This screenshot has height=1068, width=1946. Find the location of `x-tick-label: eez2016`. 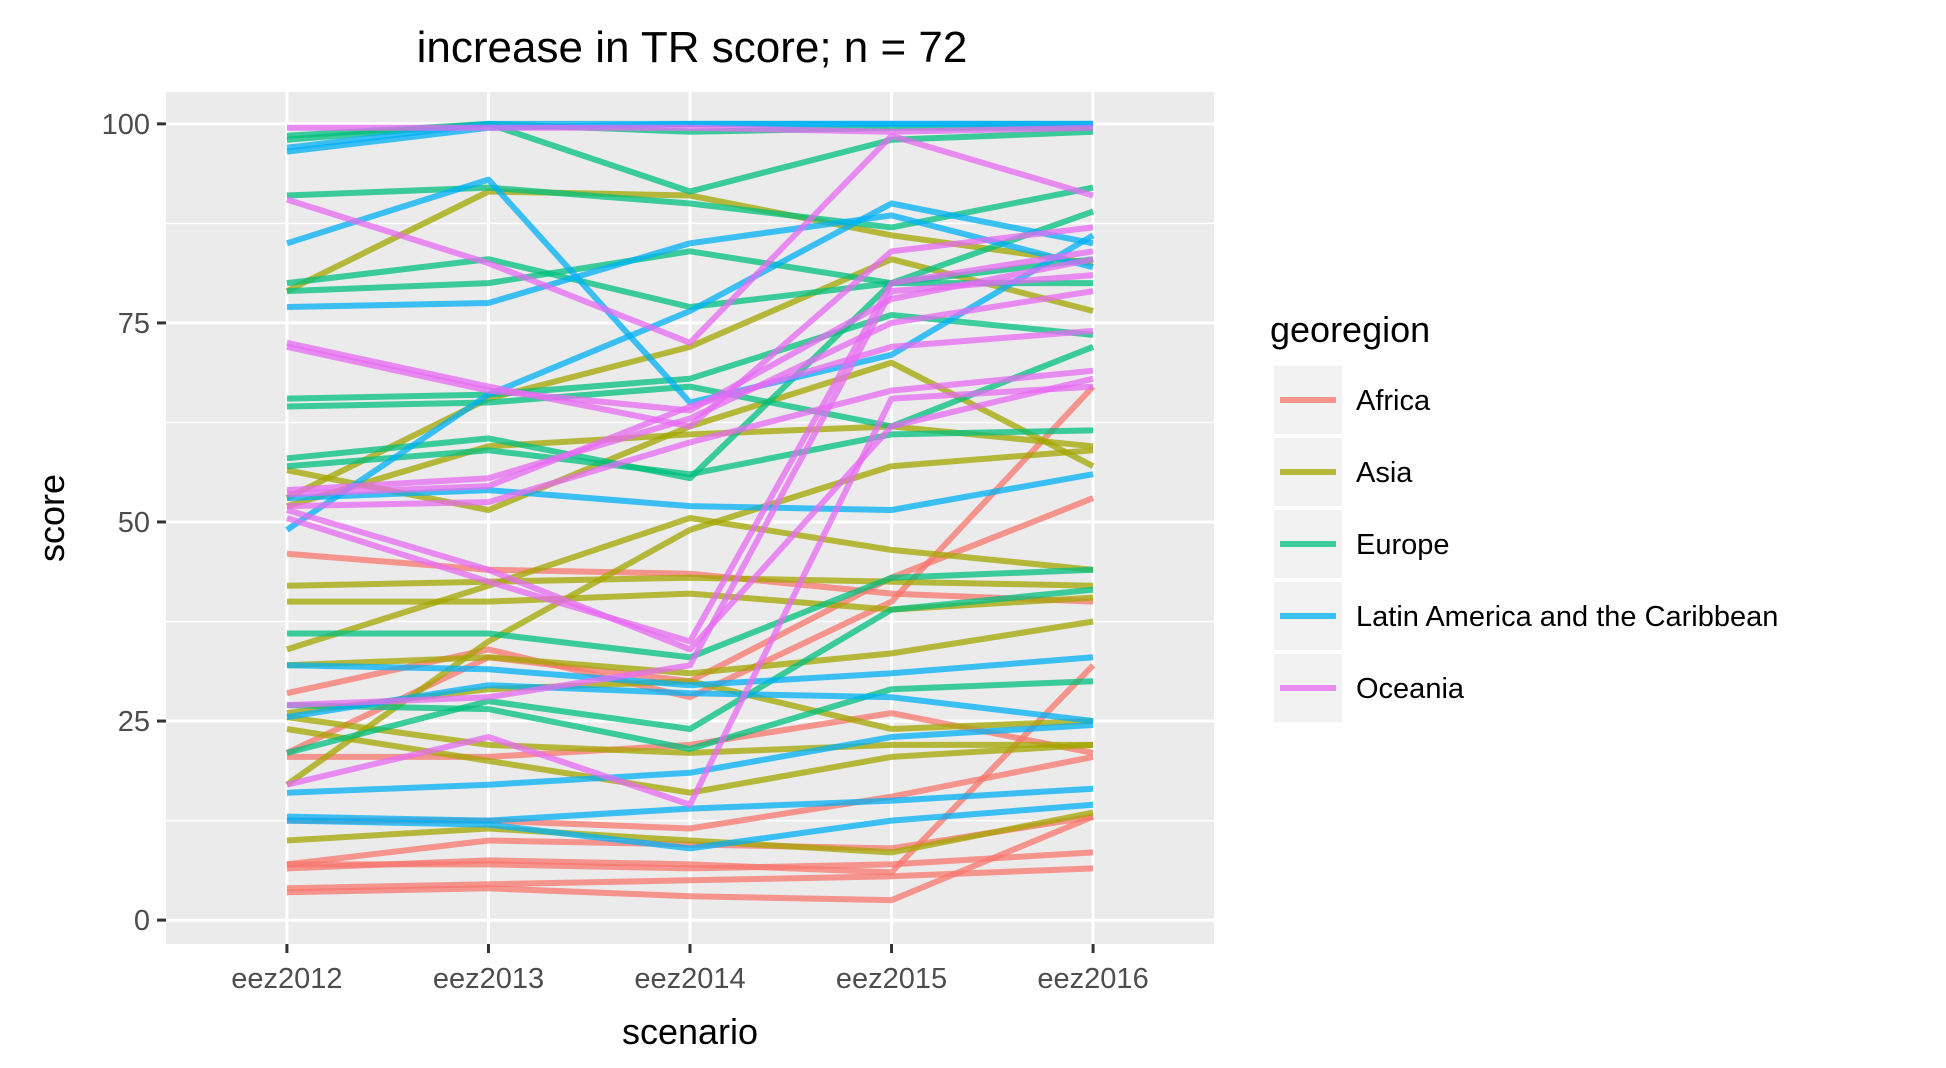

x-tick-label: eez2016 is located at coordinates (1092, 979).